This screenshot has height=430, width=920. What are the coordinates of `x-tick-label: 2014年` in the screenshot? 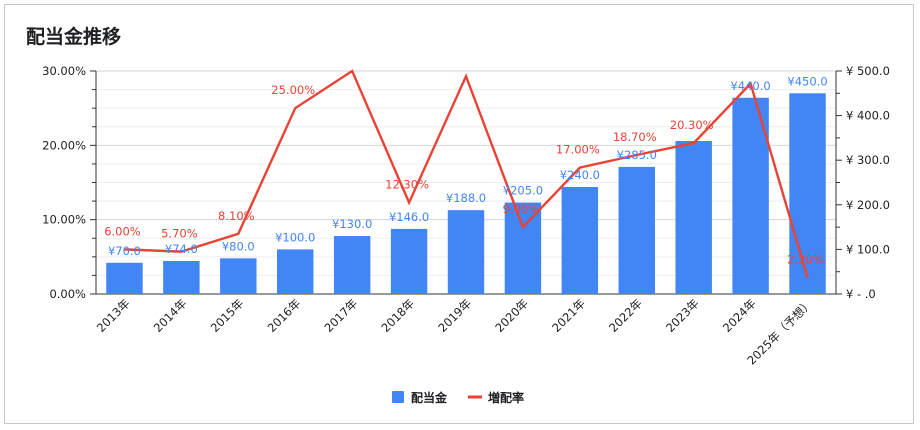 It's located at (170, 315).